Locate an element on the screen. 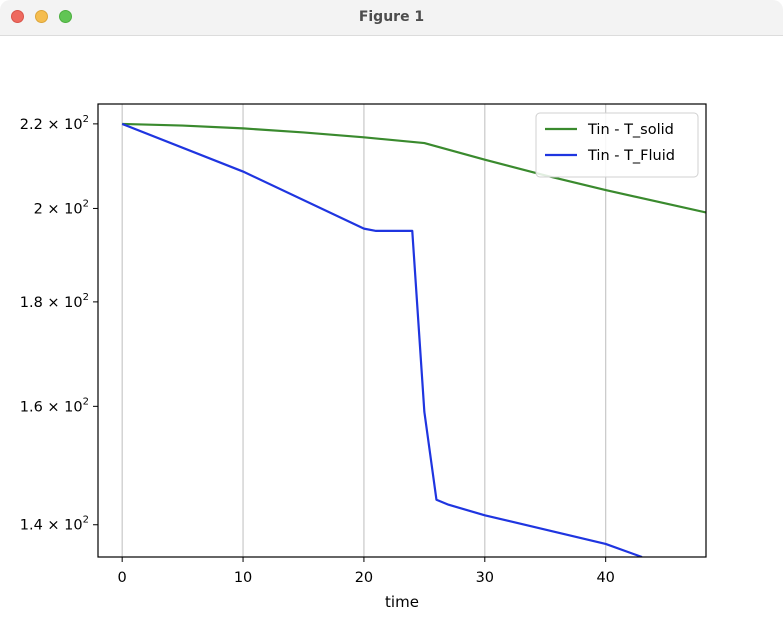  legend-label: Tin - T_solid is located at coordinates (630, 130).